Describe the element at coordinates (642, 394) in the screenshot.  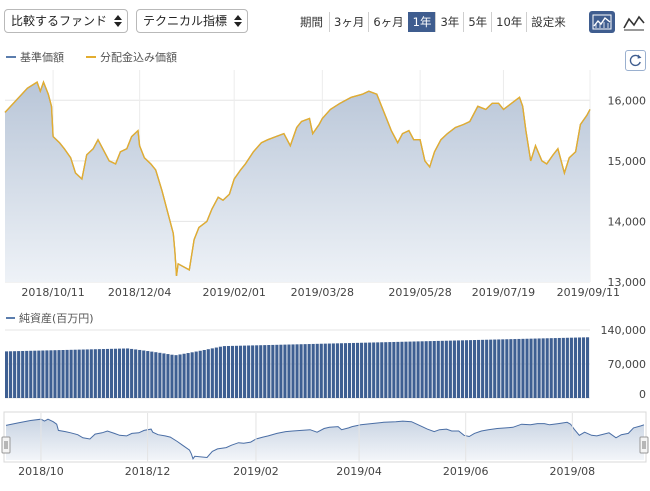
I see `net-assets-y-tick-label: 0` at that location.